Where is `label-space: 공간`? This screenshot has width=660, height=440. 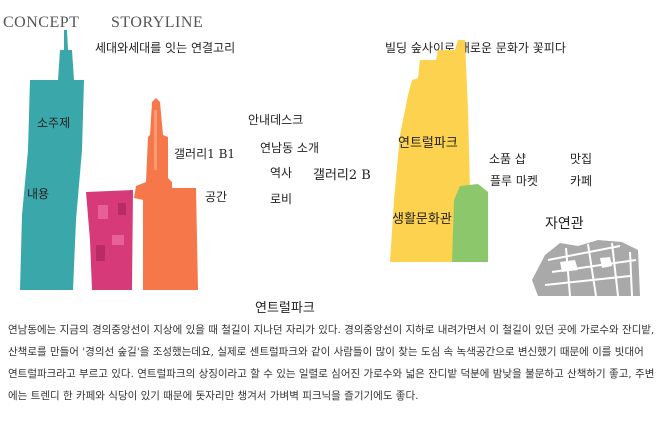
label-space: 공간 is located at coordinates (216, 197).